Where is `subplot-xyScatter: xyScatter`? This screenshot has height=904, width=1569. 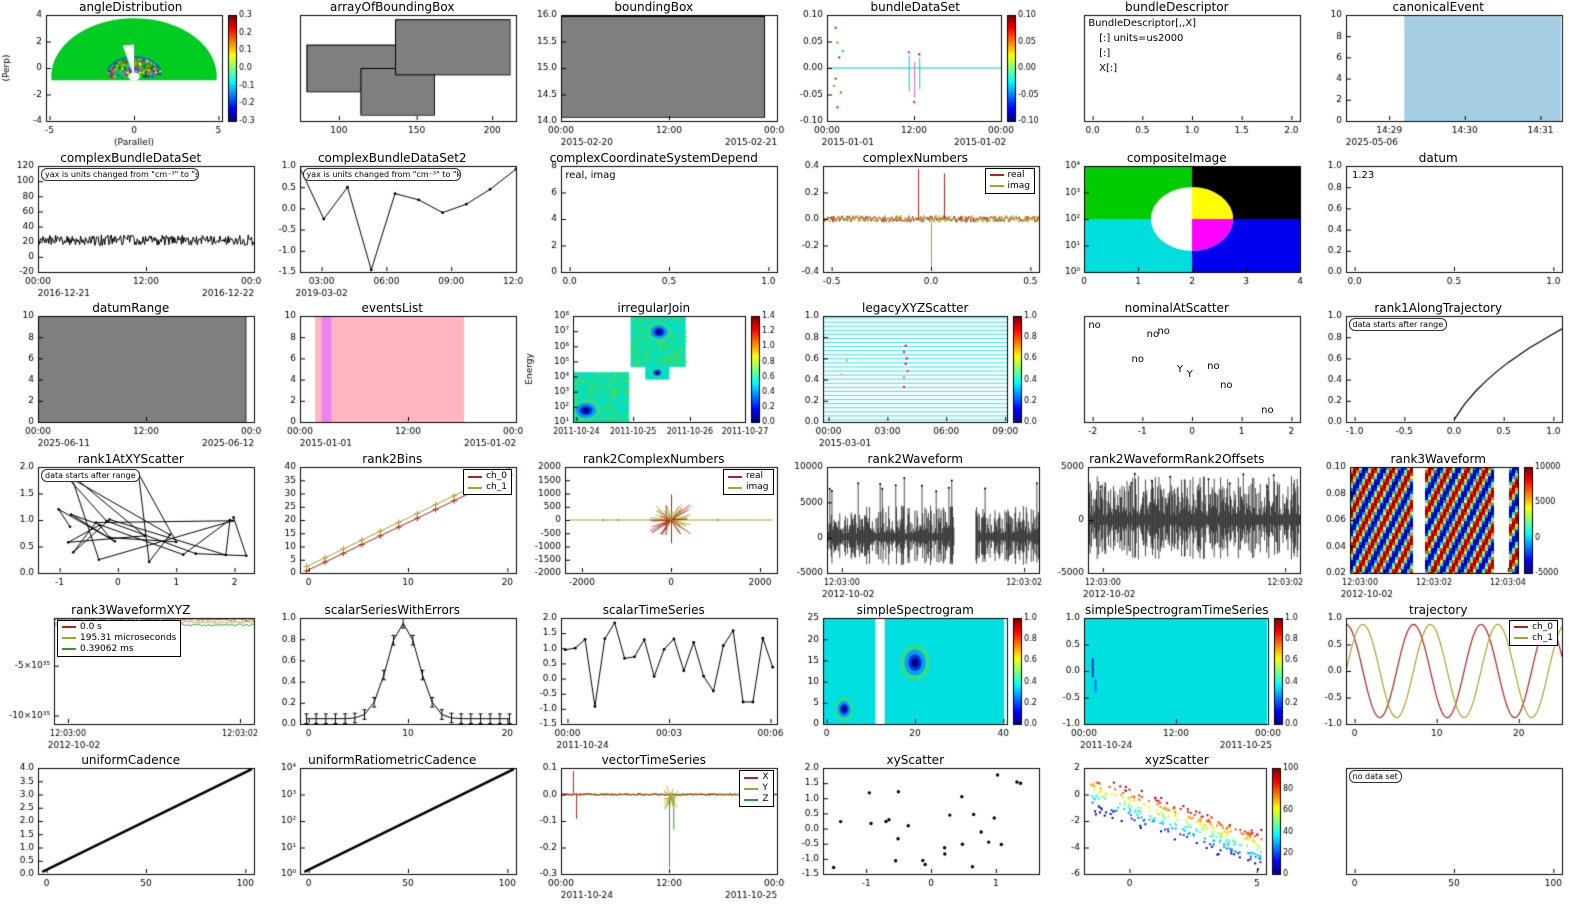
subplot-xyScatter: xyScatter is located at coordinates (915, 828).